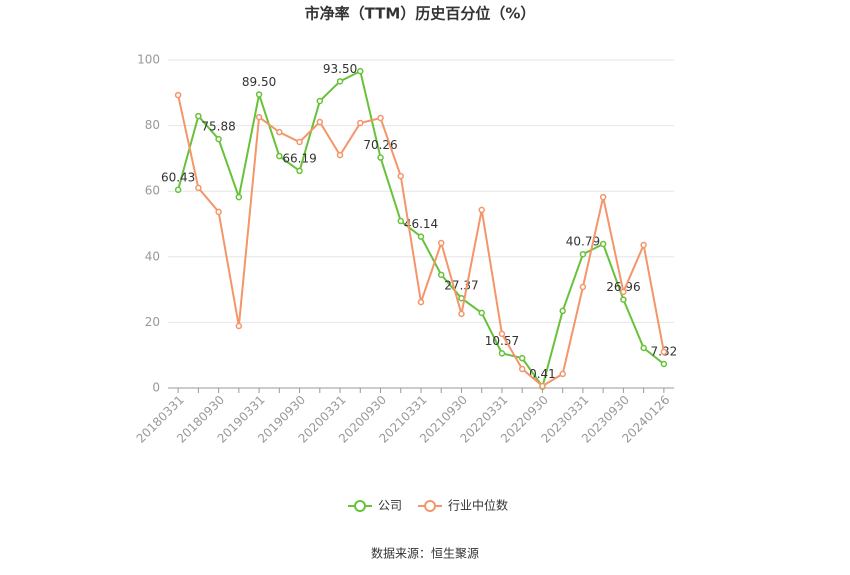 This screenshot has height=575, width=850. I want to click on data-label: 10.57, so click(502, 341).